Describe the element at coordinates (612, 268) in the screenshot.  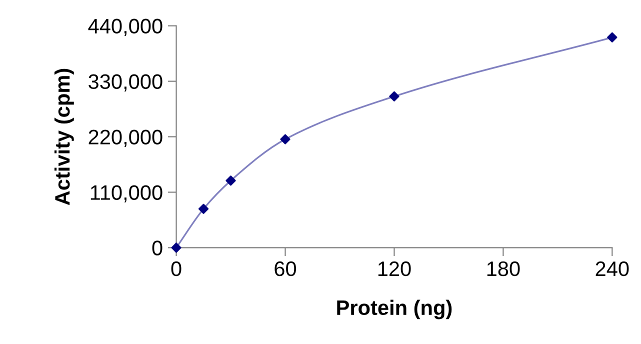
I see `x-tick-label: 240` at that location.